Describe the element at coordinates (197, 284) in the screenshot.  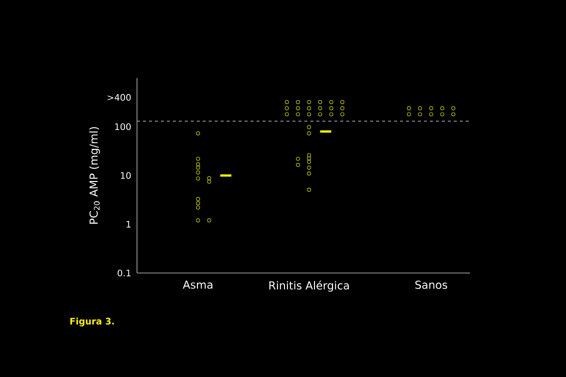
I see `x-tick-label: Asma` at that location.